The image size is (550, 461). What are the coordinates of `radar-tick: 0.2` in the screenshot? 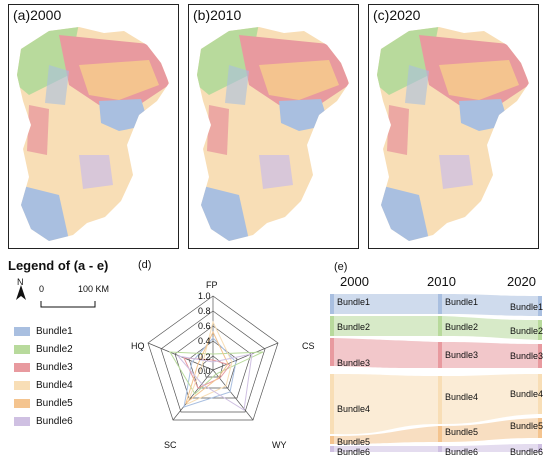 It's located at (204, 357).